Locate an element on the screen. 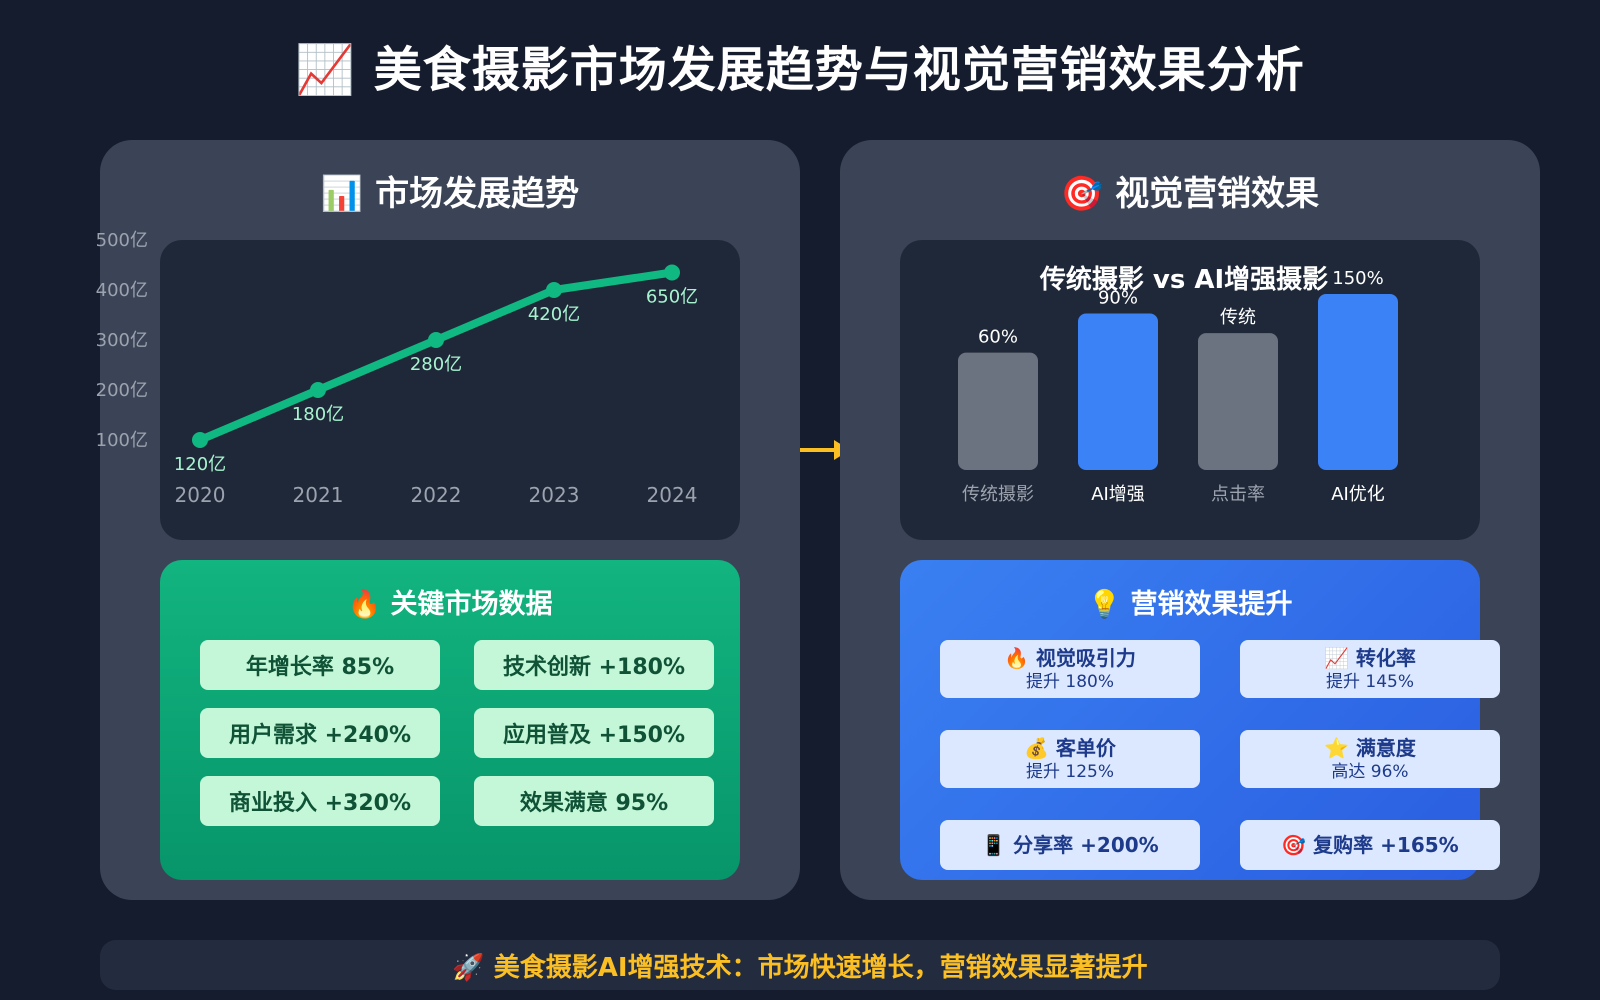  effect-card-title: 📱 分享率 +200% is located at coordinates (1070, 845).